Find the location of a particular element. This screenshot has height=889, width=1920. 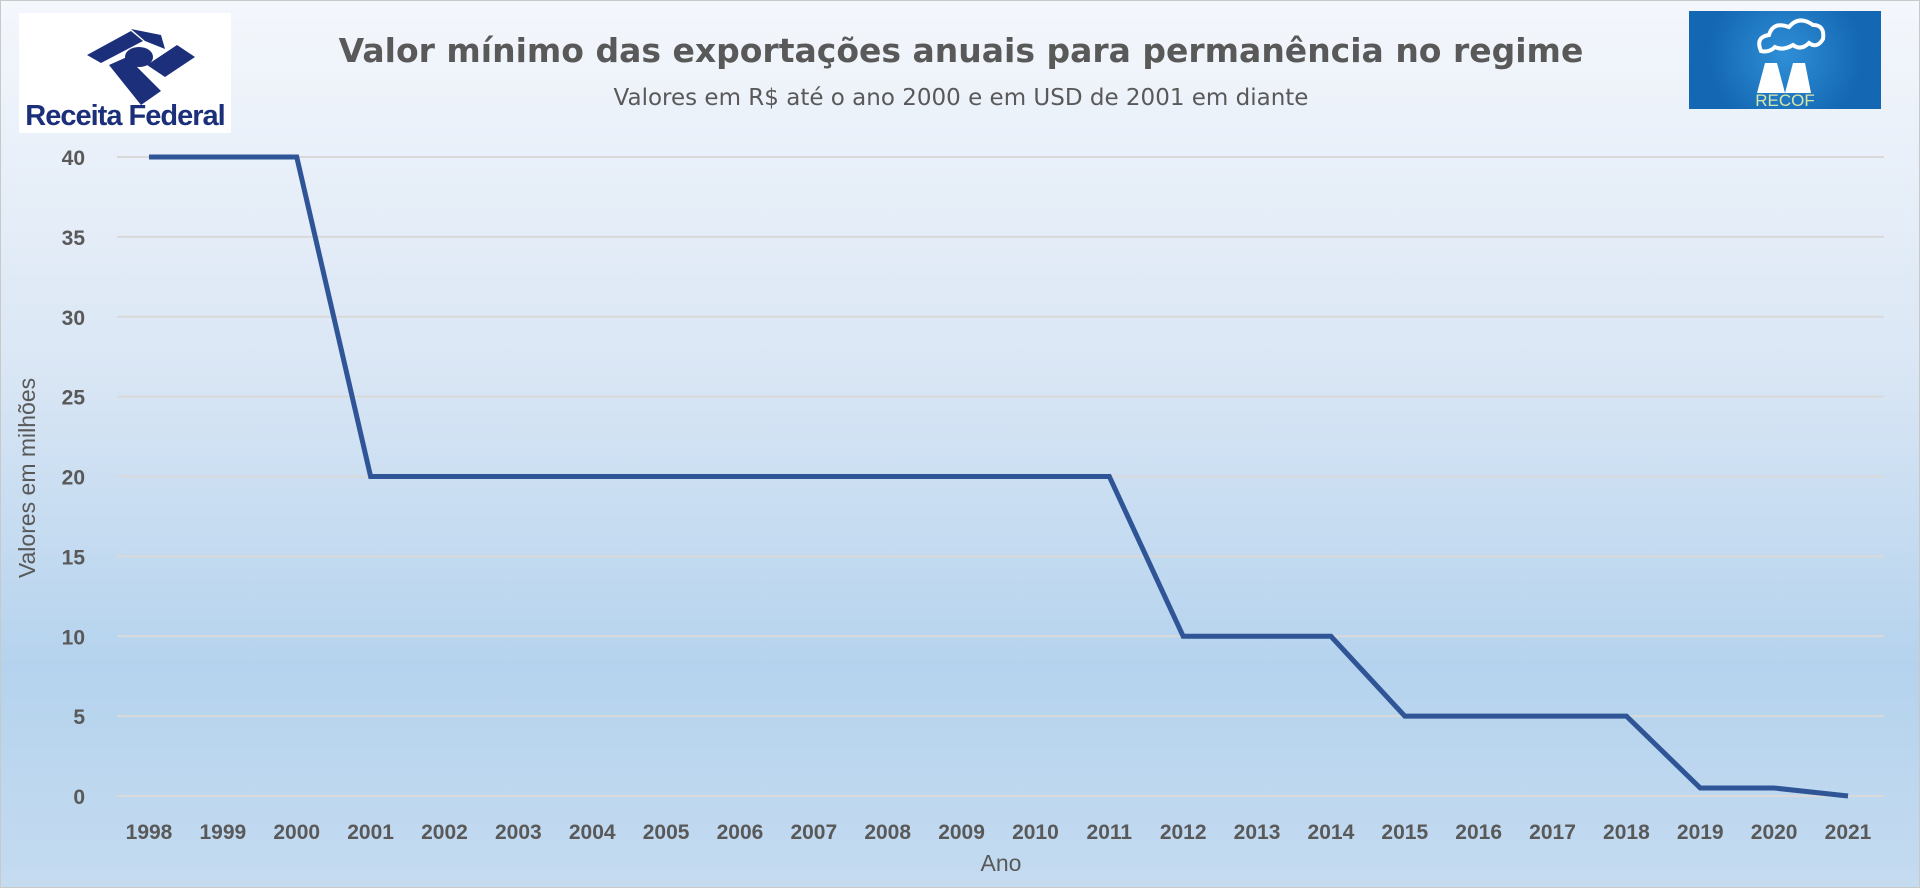

x-tick-label: 2004 is located at coordinates (592, 832).